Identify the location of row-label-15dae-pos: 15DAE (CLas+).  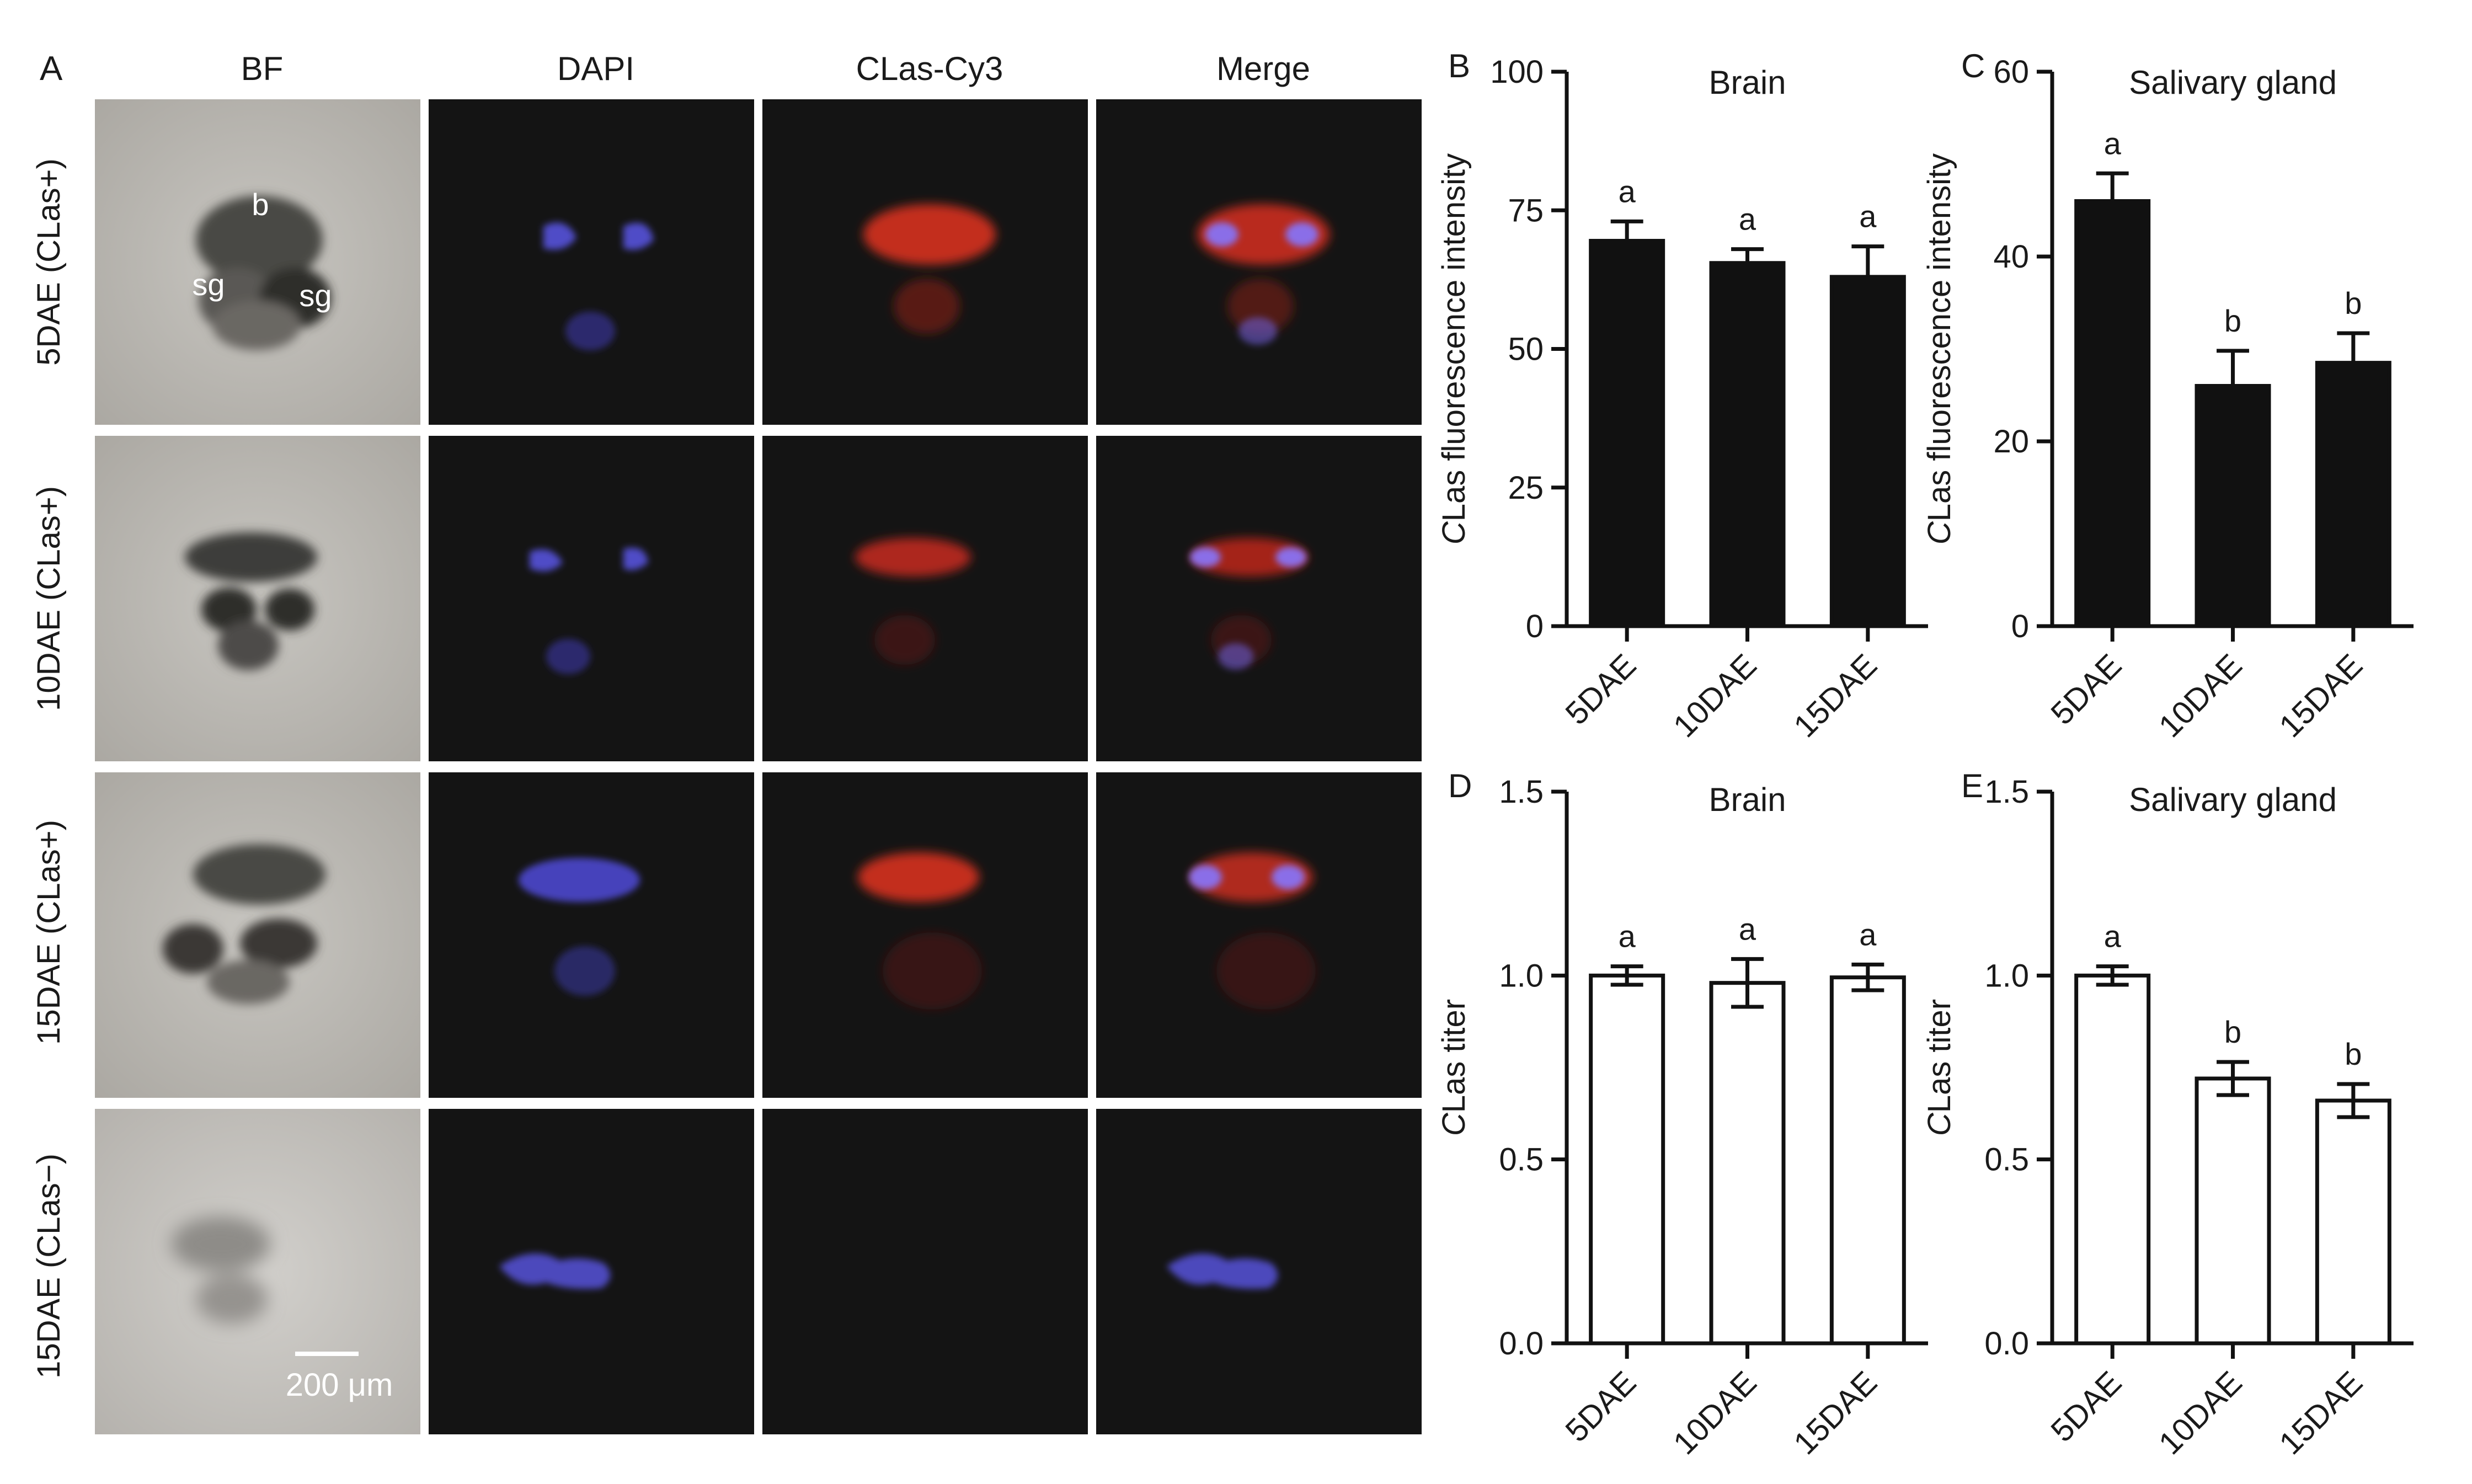
(49, 933).